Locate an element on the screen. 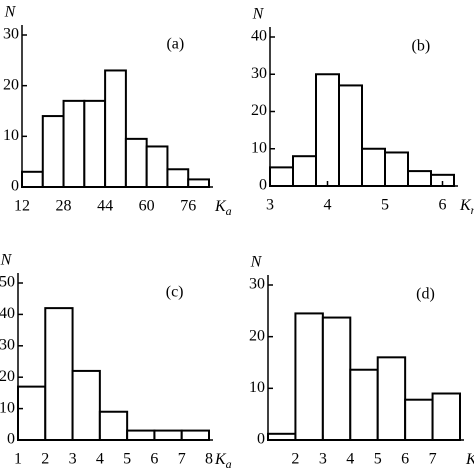 Image resolution: width=474 pixels, height=474 pixels. panel-label: (c) is located at coordinates (175, 292).